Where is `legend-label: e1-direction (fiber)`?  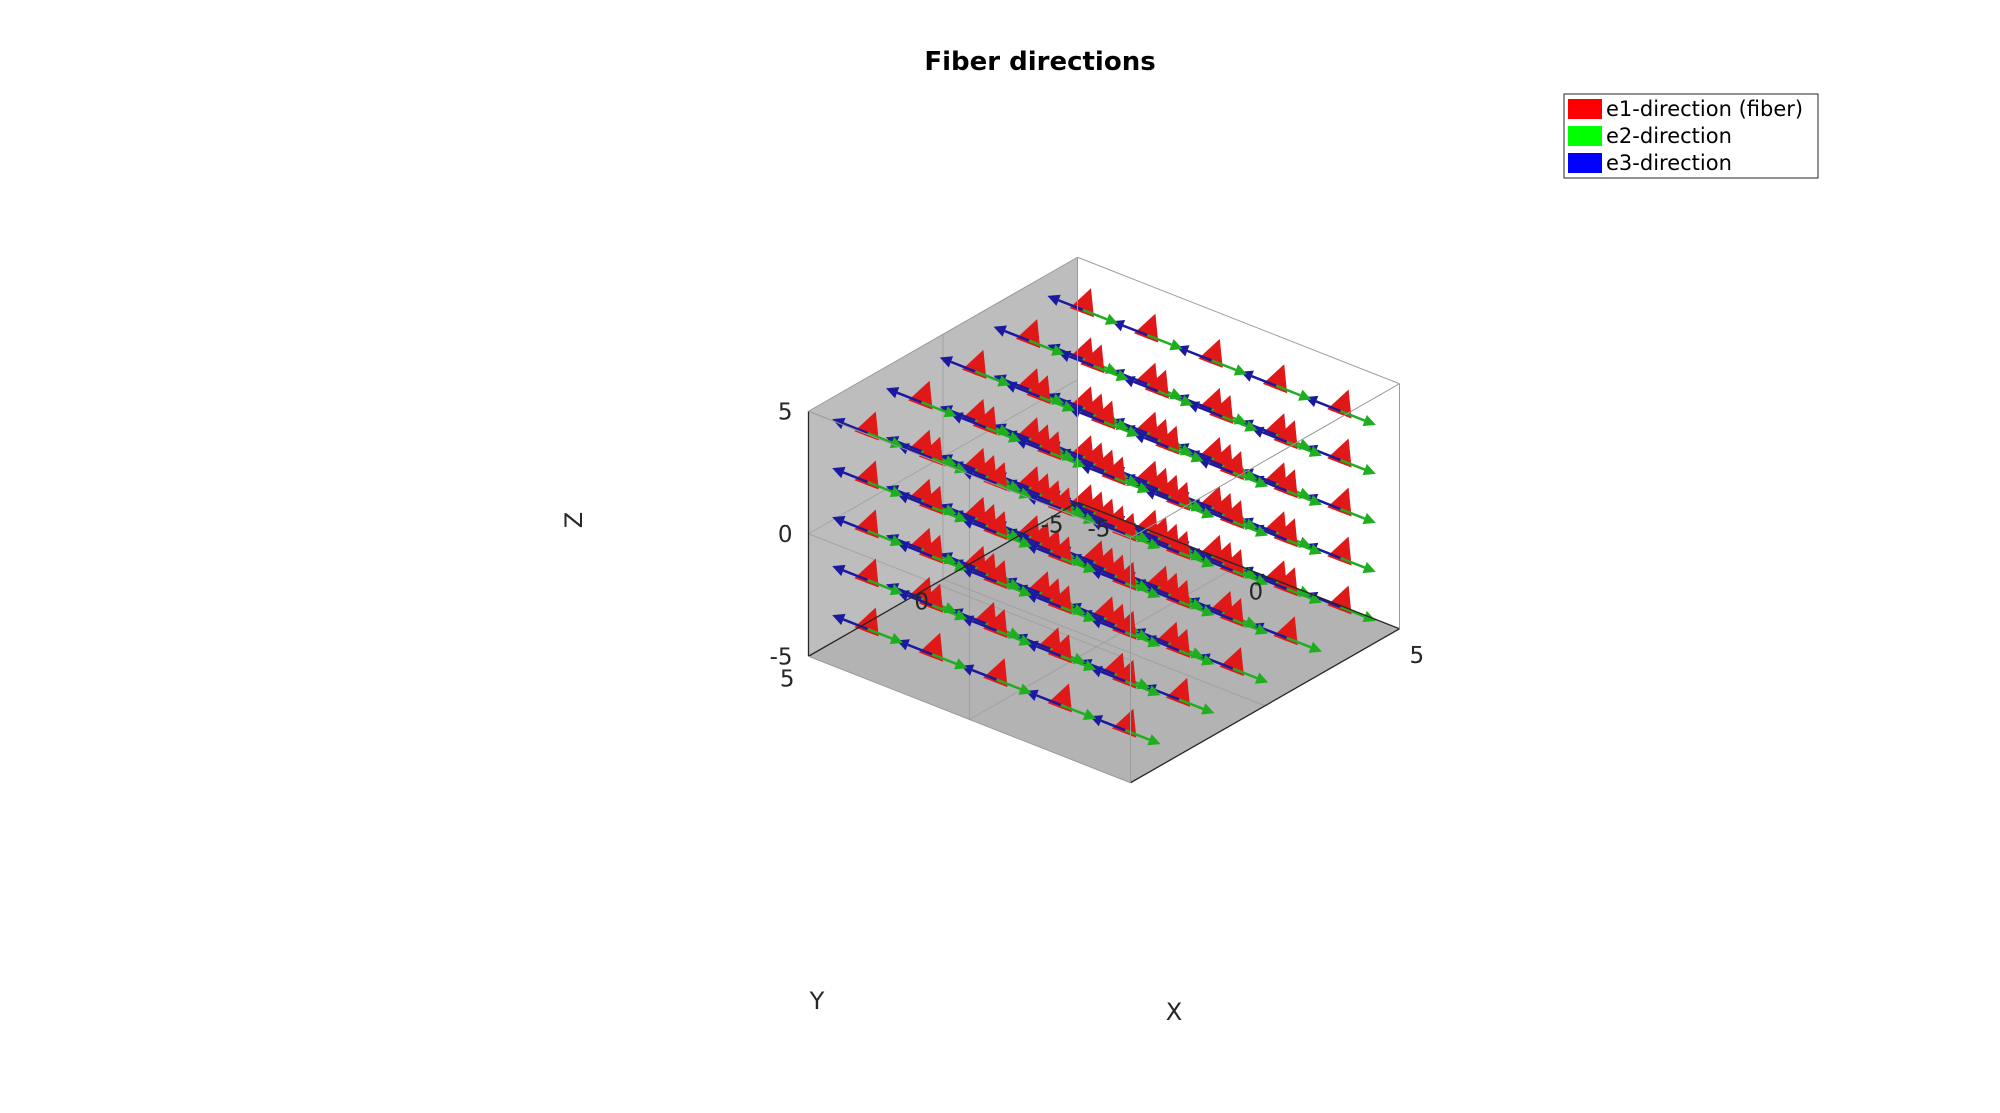
legend-label: e1-direction (fiber) is located at coordinates (1704, 109).